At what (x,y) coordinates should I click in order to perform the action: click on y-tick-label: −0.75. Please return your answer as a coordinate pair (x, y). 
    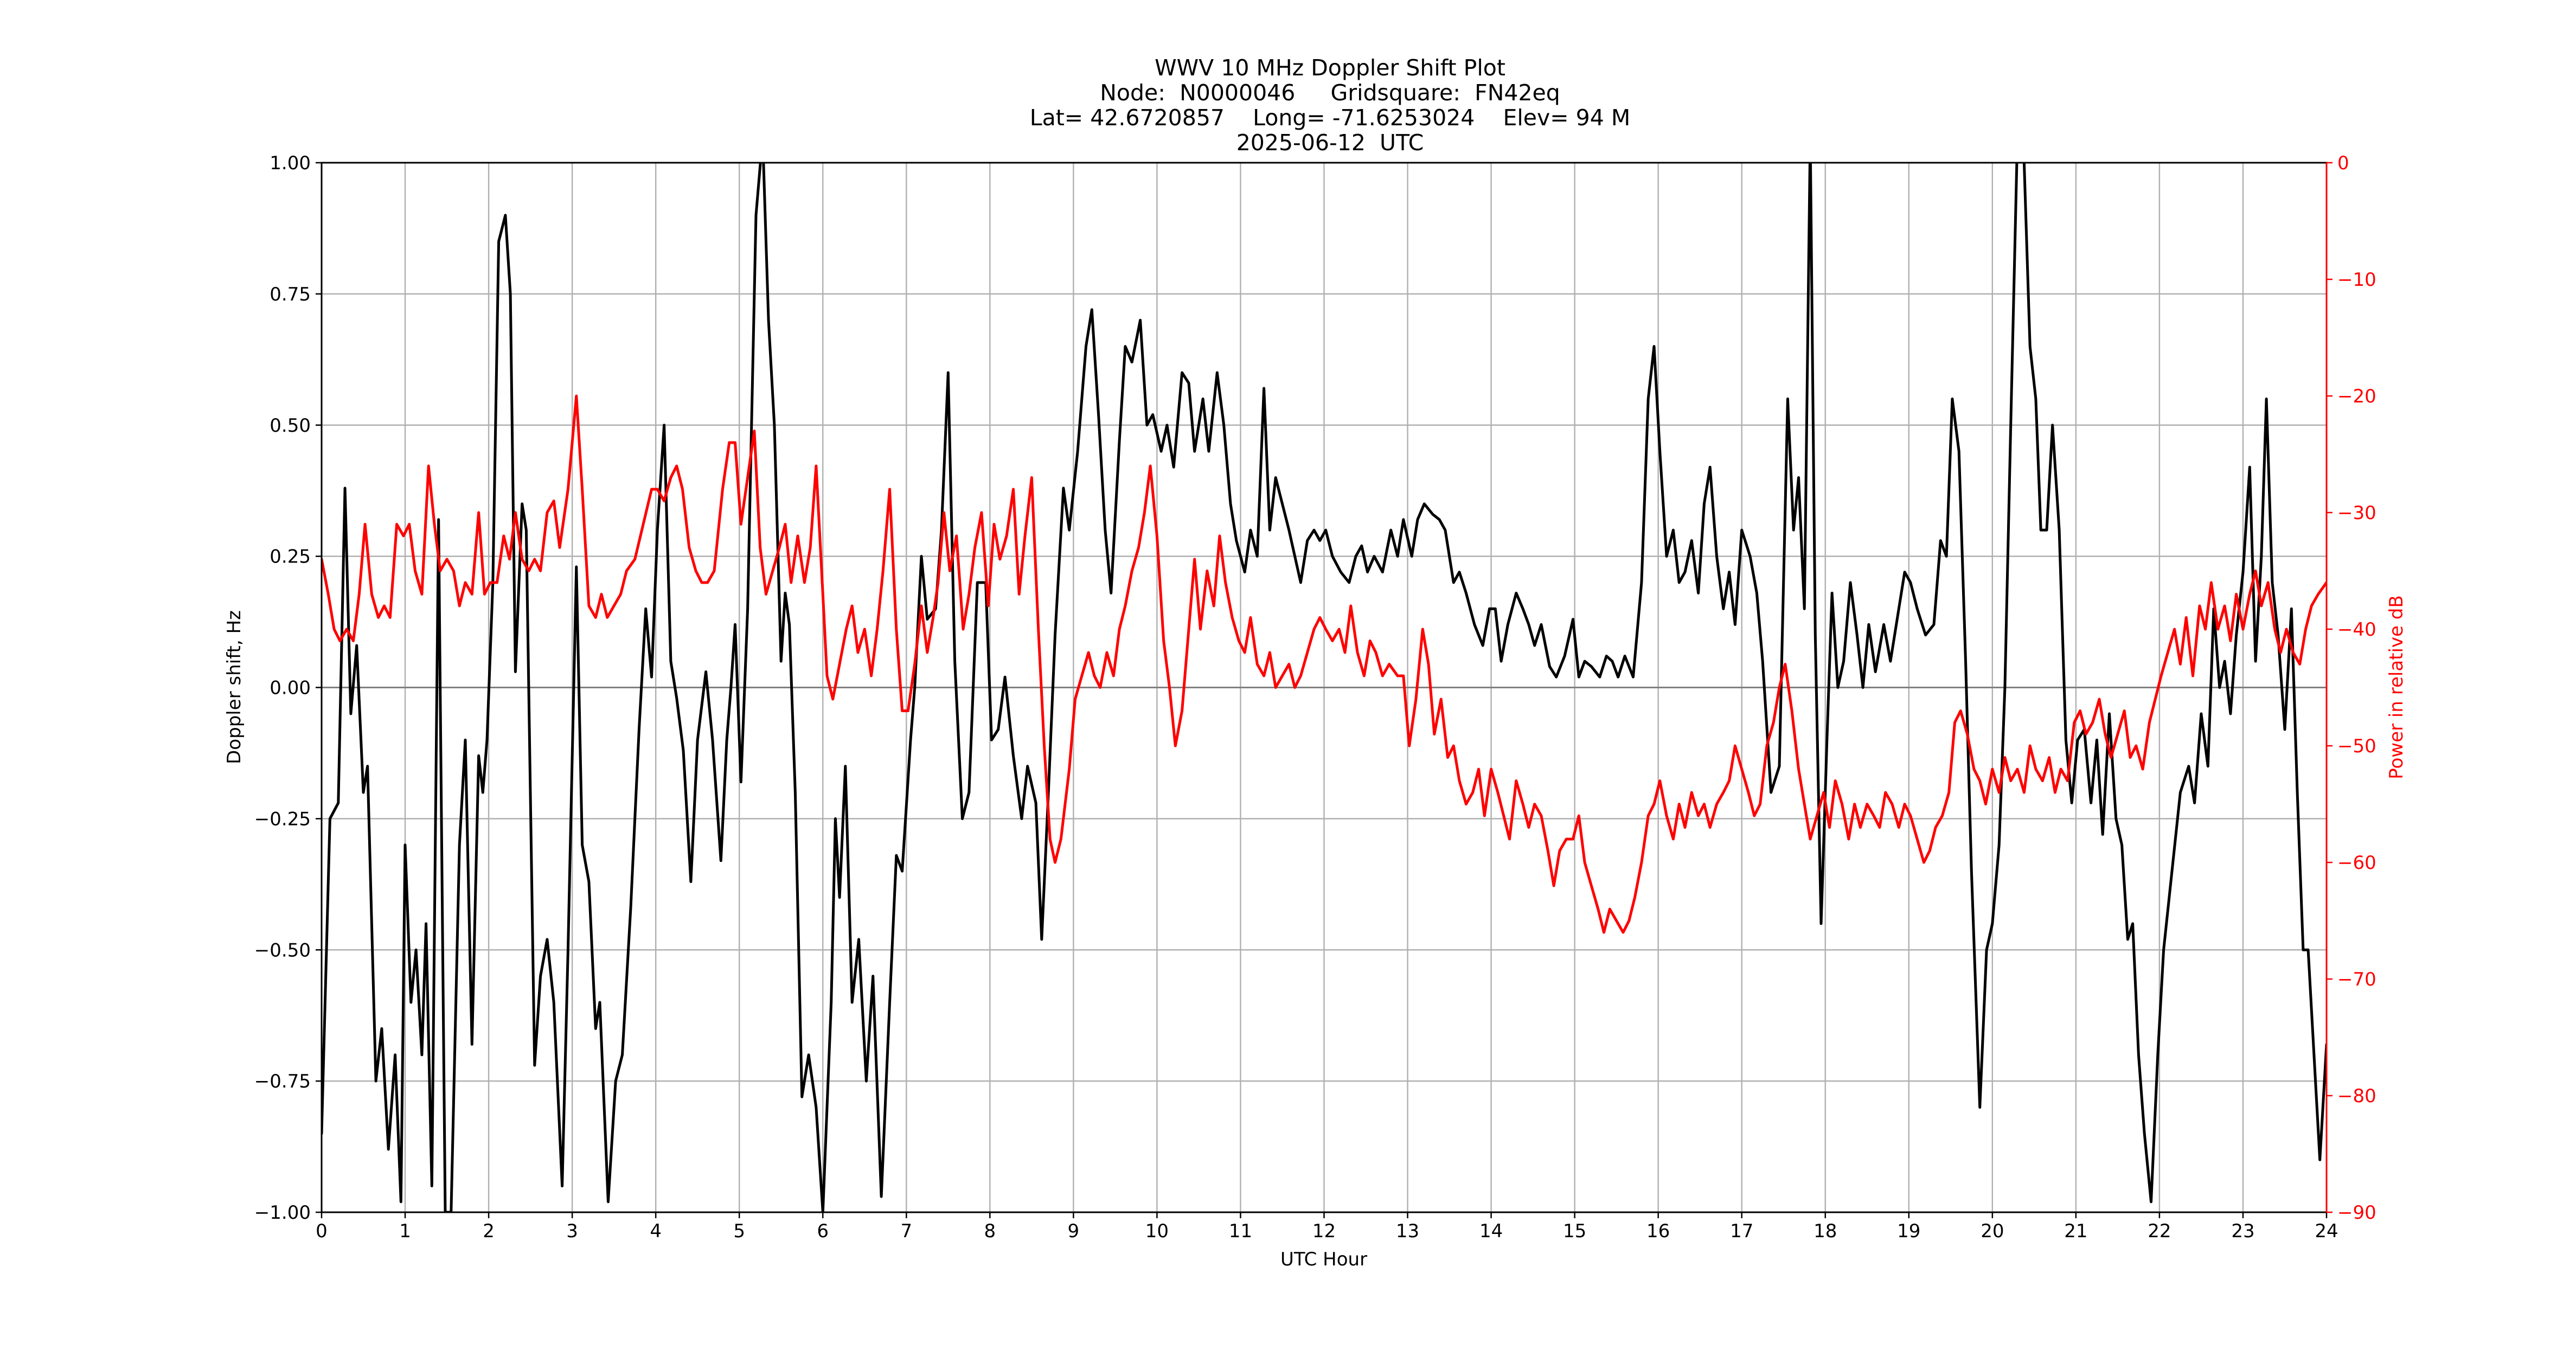
    Looking at the image, I should click on (282, 1081).